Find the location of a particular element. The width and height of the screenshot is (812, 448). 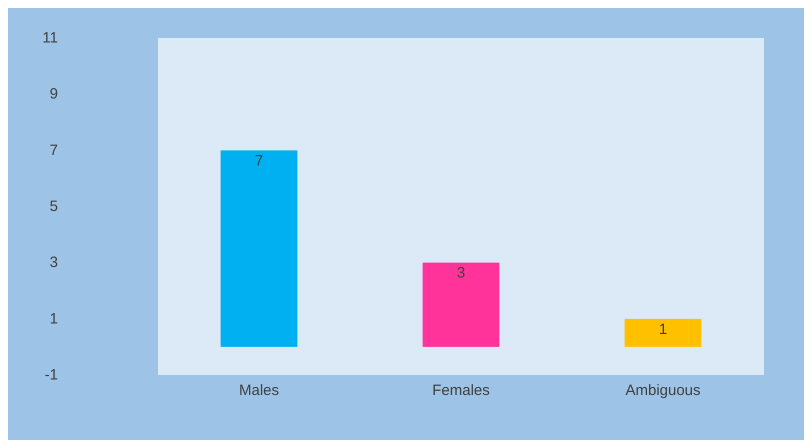

data-label: 3 is located at coordinates (461, 273).